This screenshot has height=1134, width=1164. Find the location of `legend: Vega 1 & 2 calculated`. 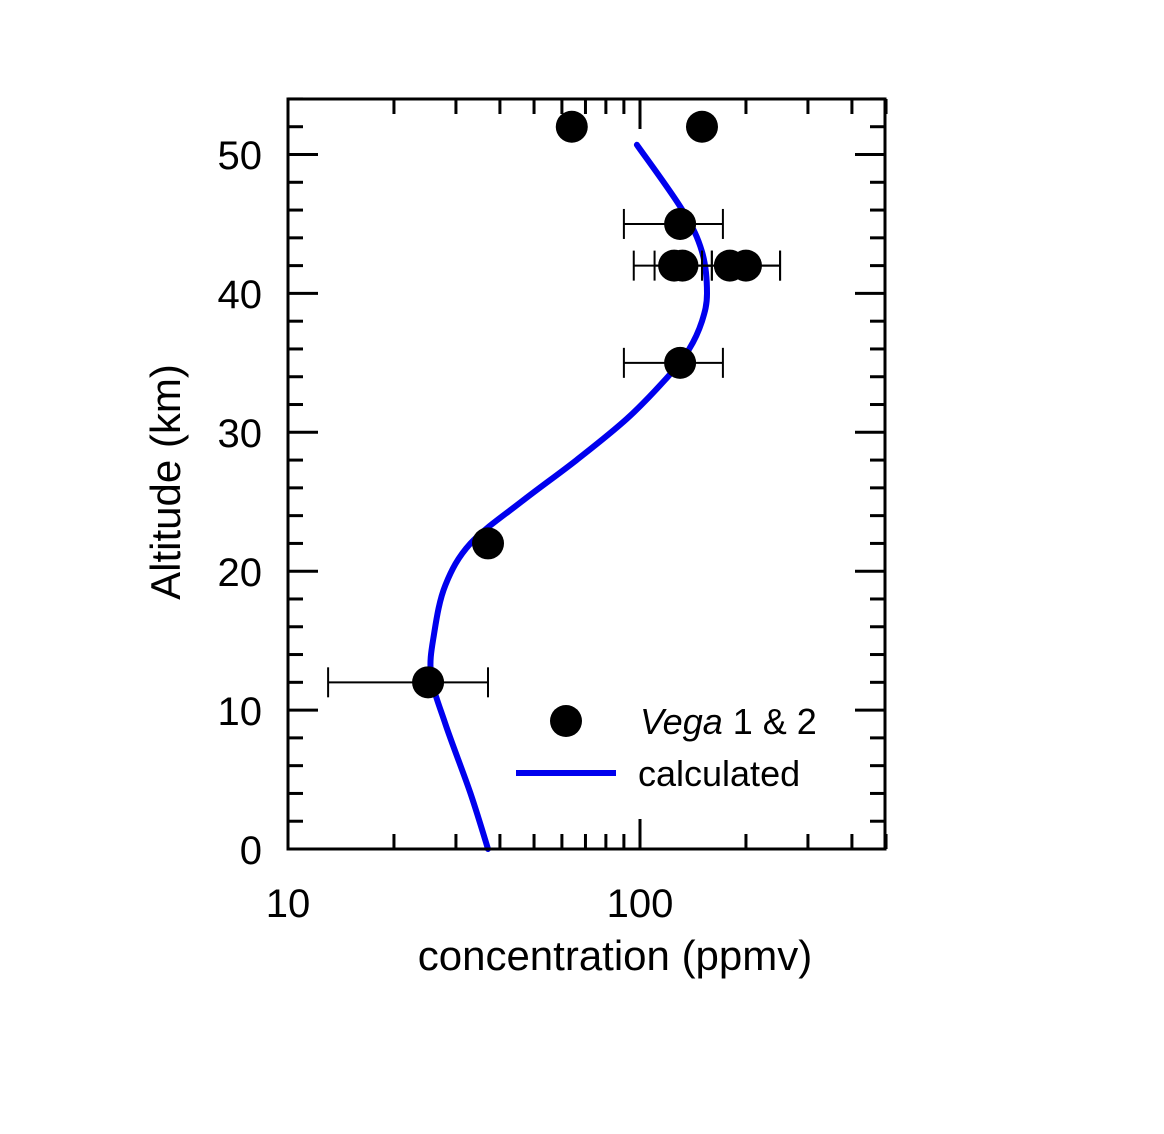

legend: Vega 1 & 2 calculated is located at coordinates (666, 747).